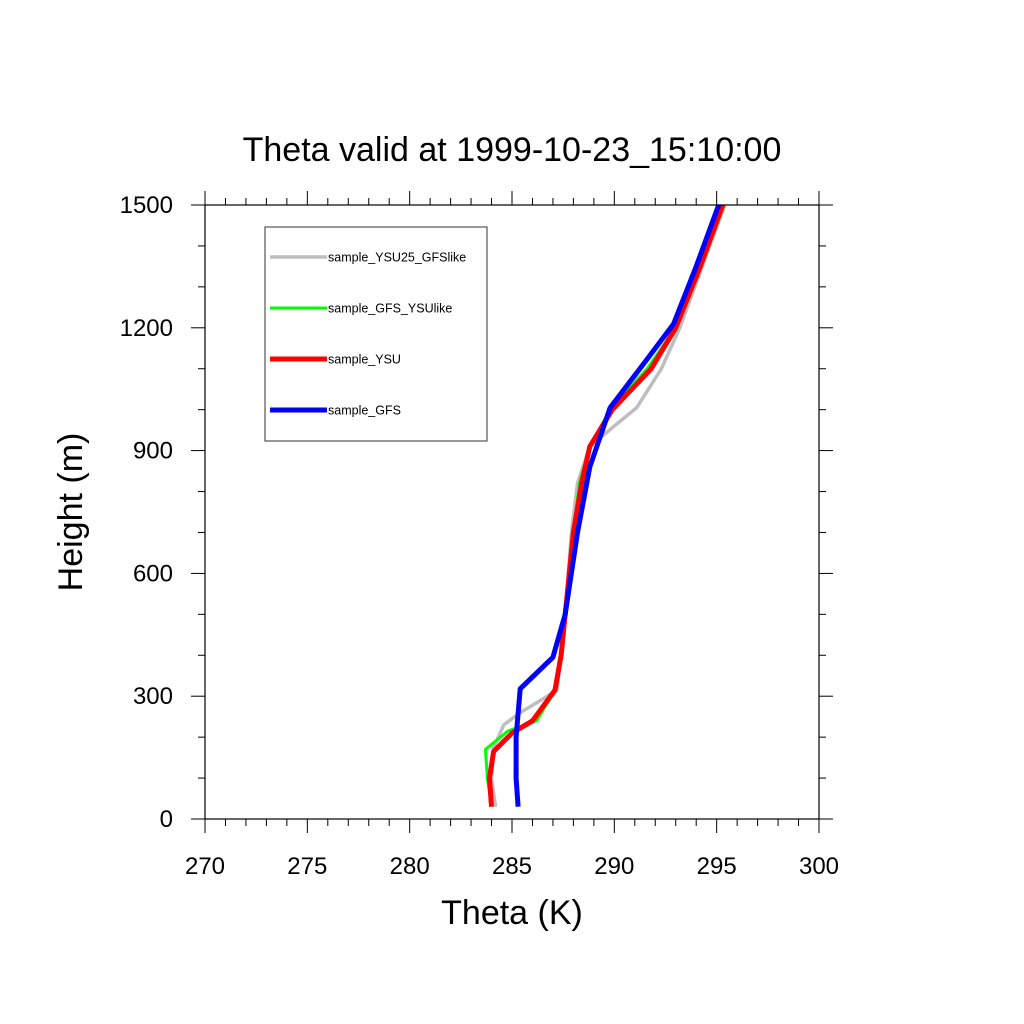 This screenshot has height=1024, width=1024. I want to click on legend-label: sample_YSU25_GFSlike, so click(397, 258).